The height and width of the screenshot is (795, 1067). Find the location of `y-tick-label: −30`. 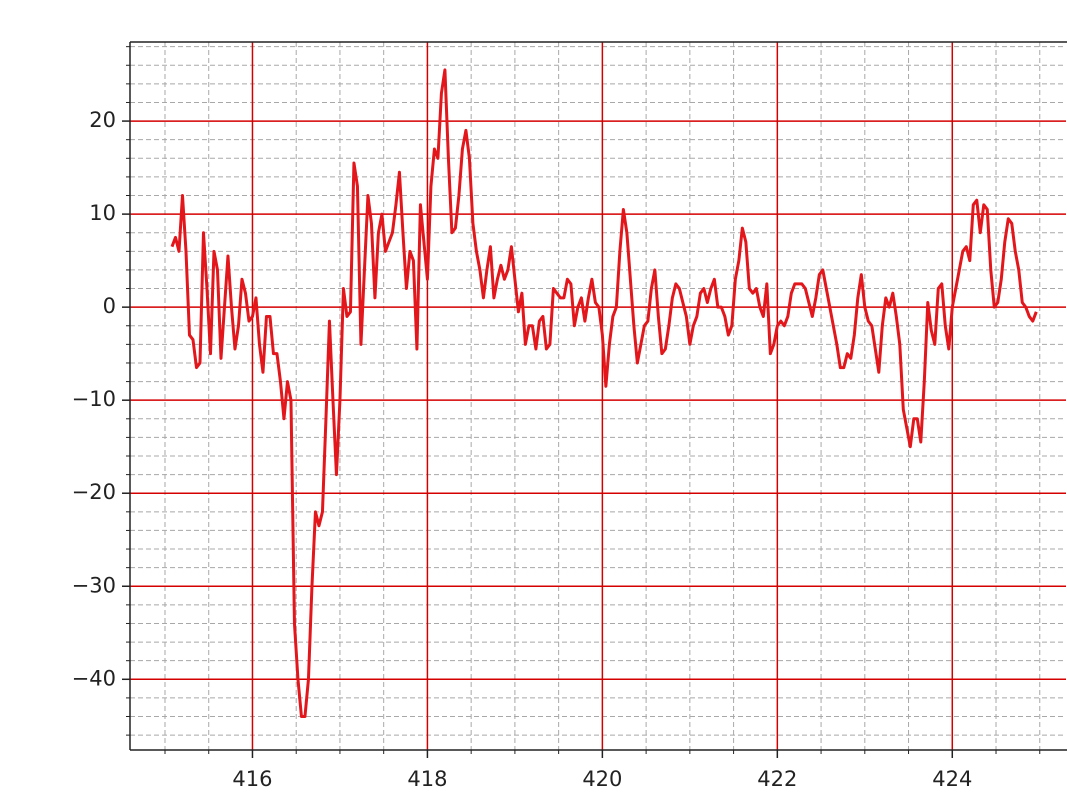

y-tick-label: −30 is located at coordinates (94, 585).